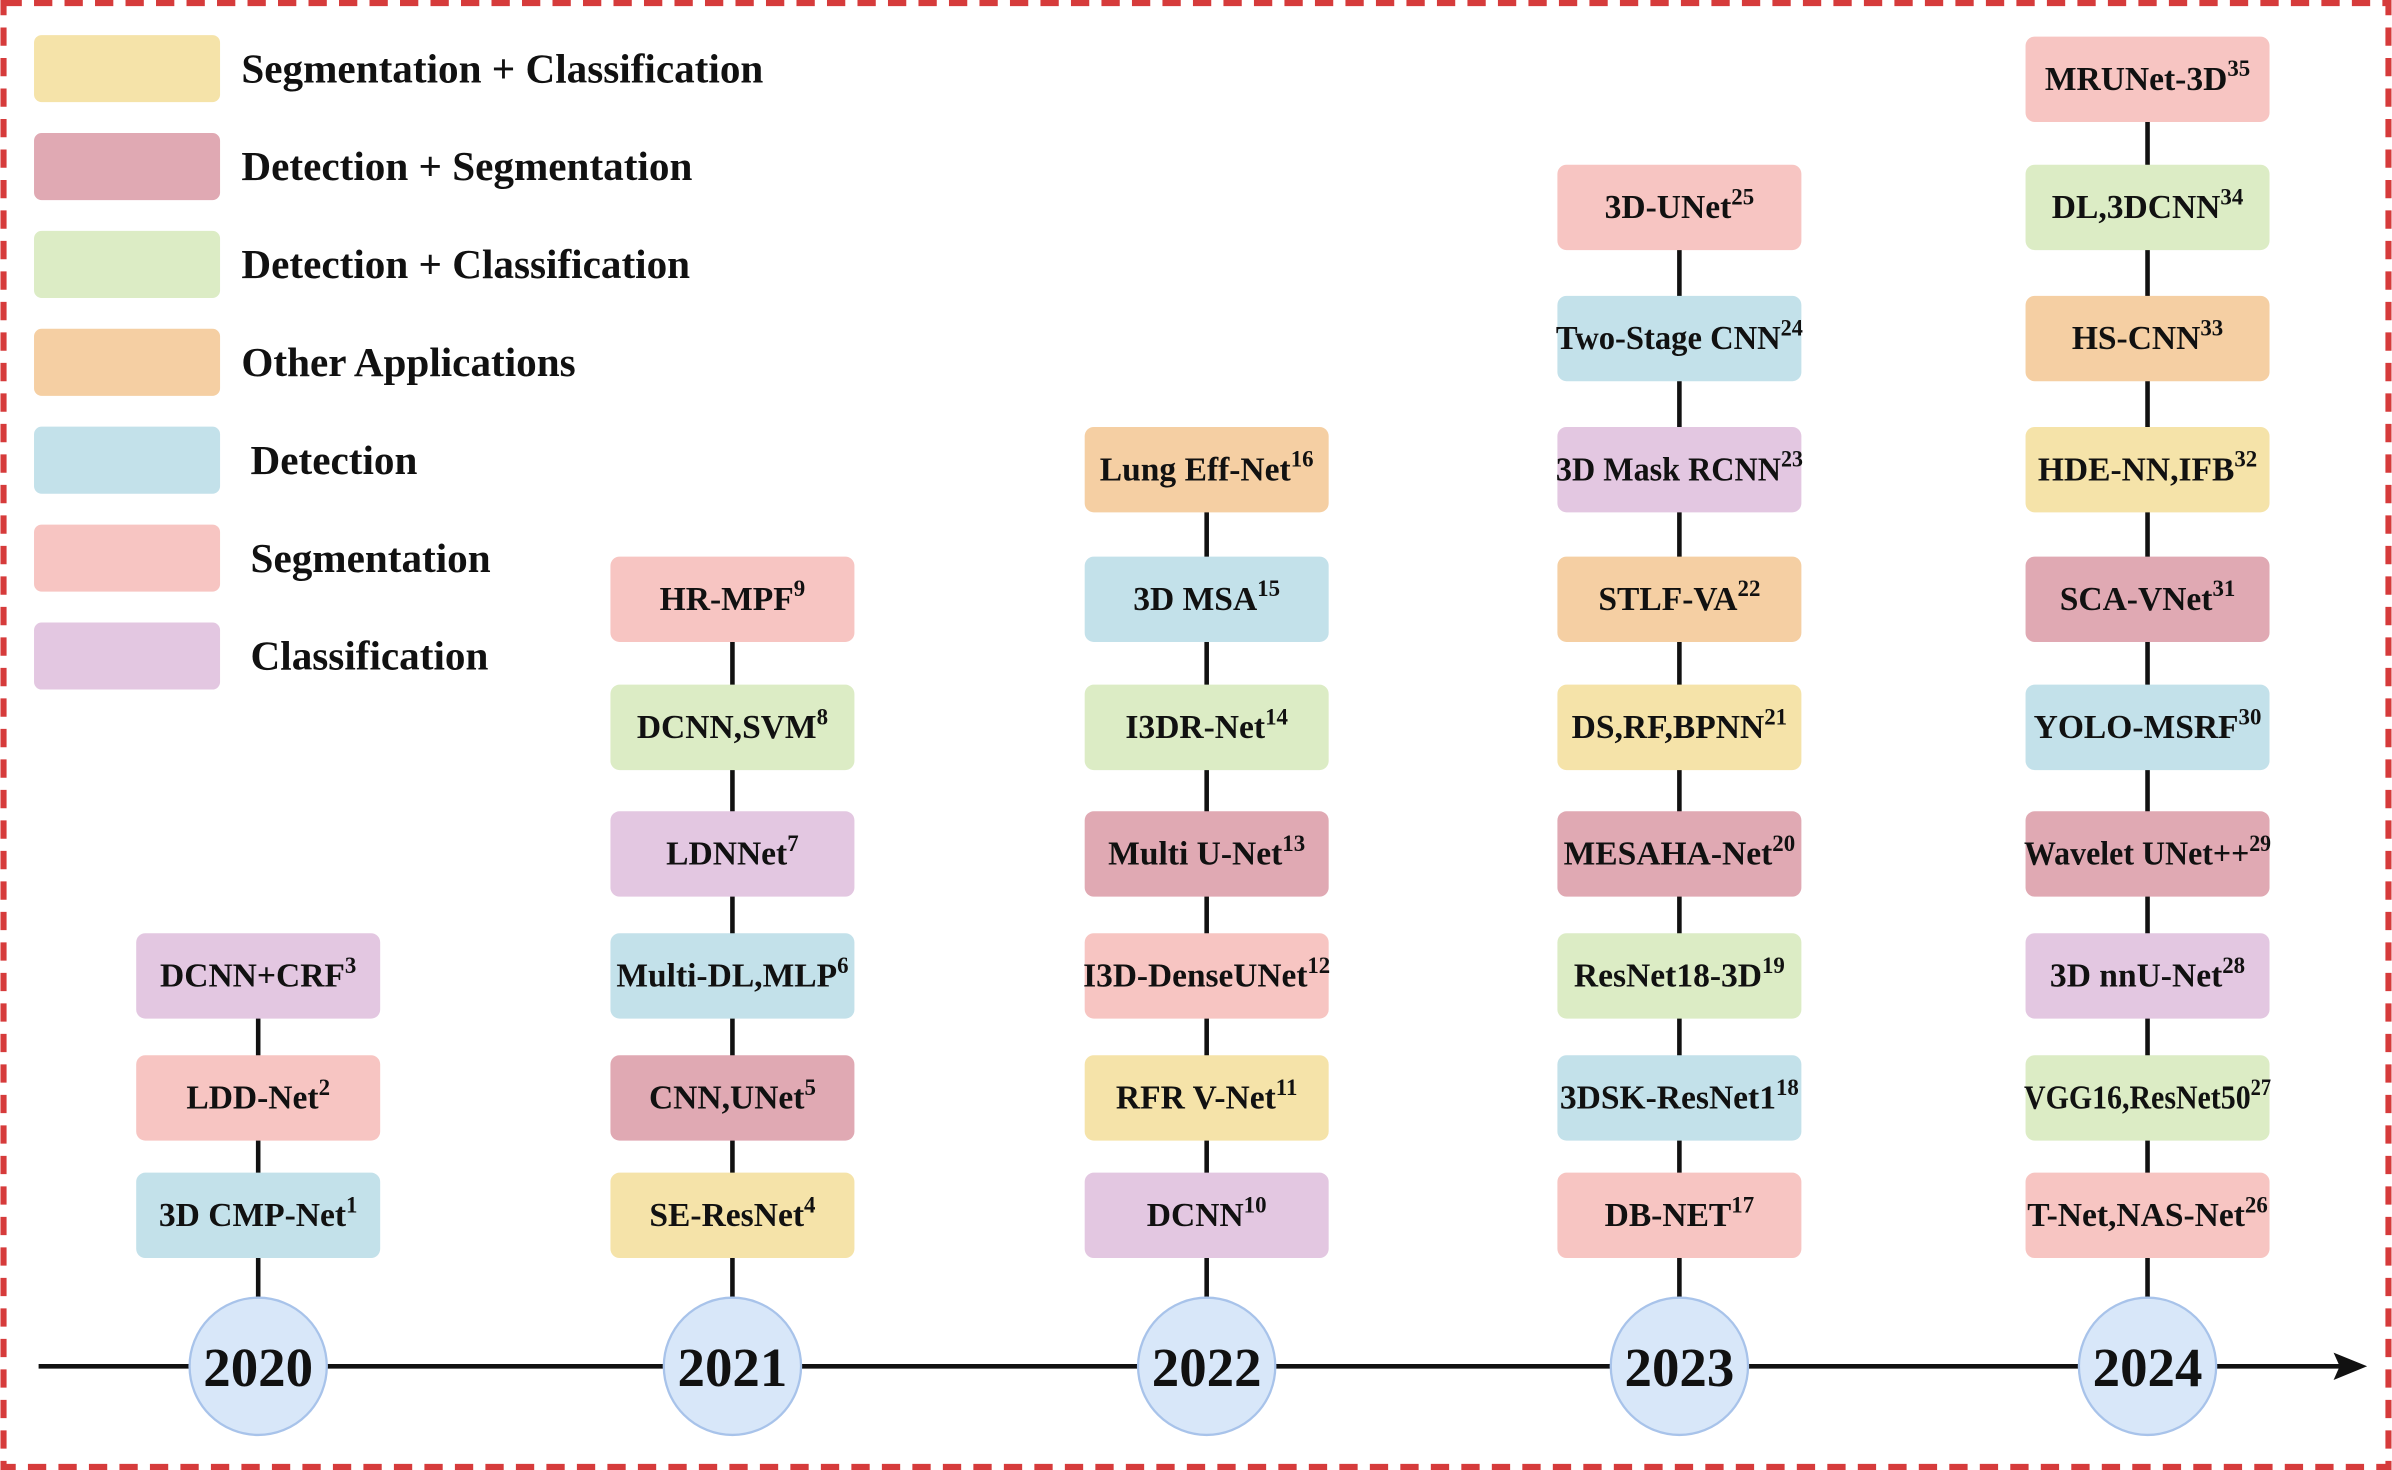 The height and width of the screenshot is (1470, 2392). Describe the element at coordinates (2231, 196) in the screenshot. I see `reference-number: 34` at that location.